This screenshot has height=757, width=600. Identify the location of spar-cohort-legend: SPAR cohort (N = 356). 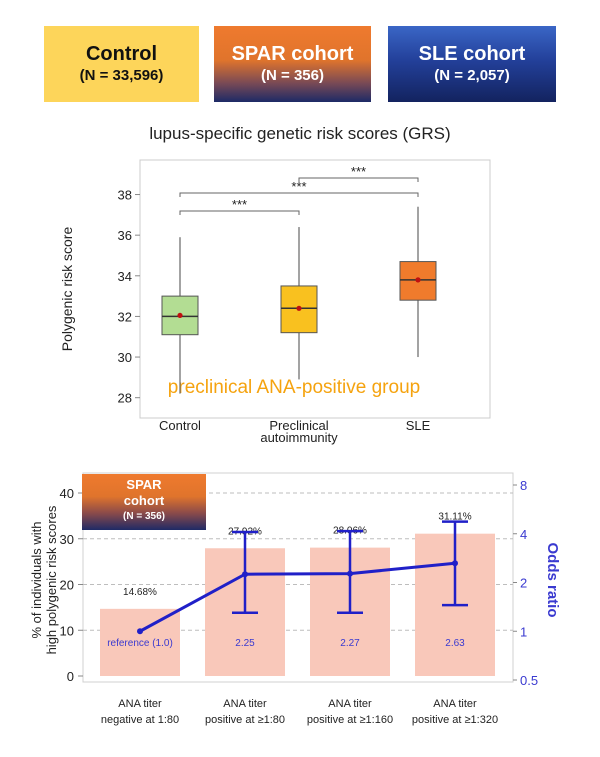
(144, 502).